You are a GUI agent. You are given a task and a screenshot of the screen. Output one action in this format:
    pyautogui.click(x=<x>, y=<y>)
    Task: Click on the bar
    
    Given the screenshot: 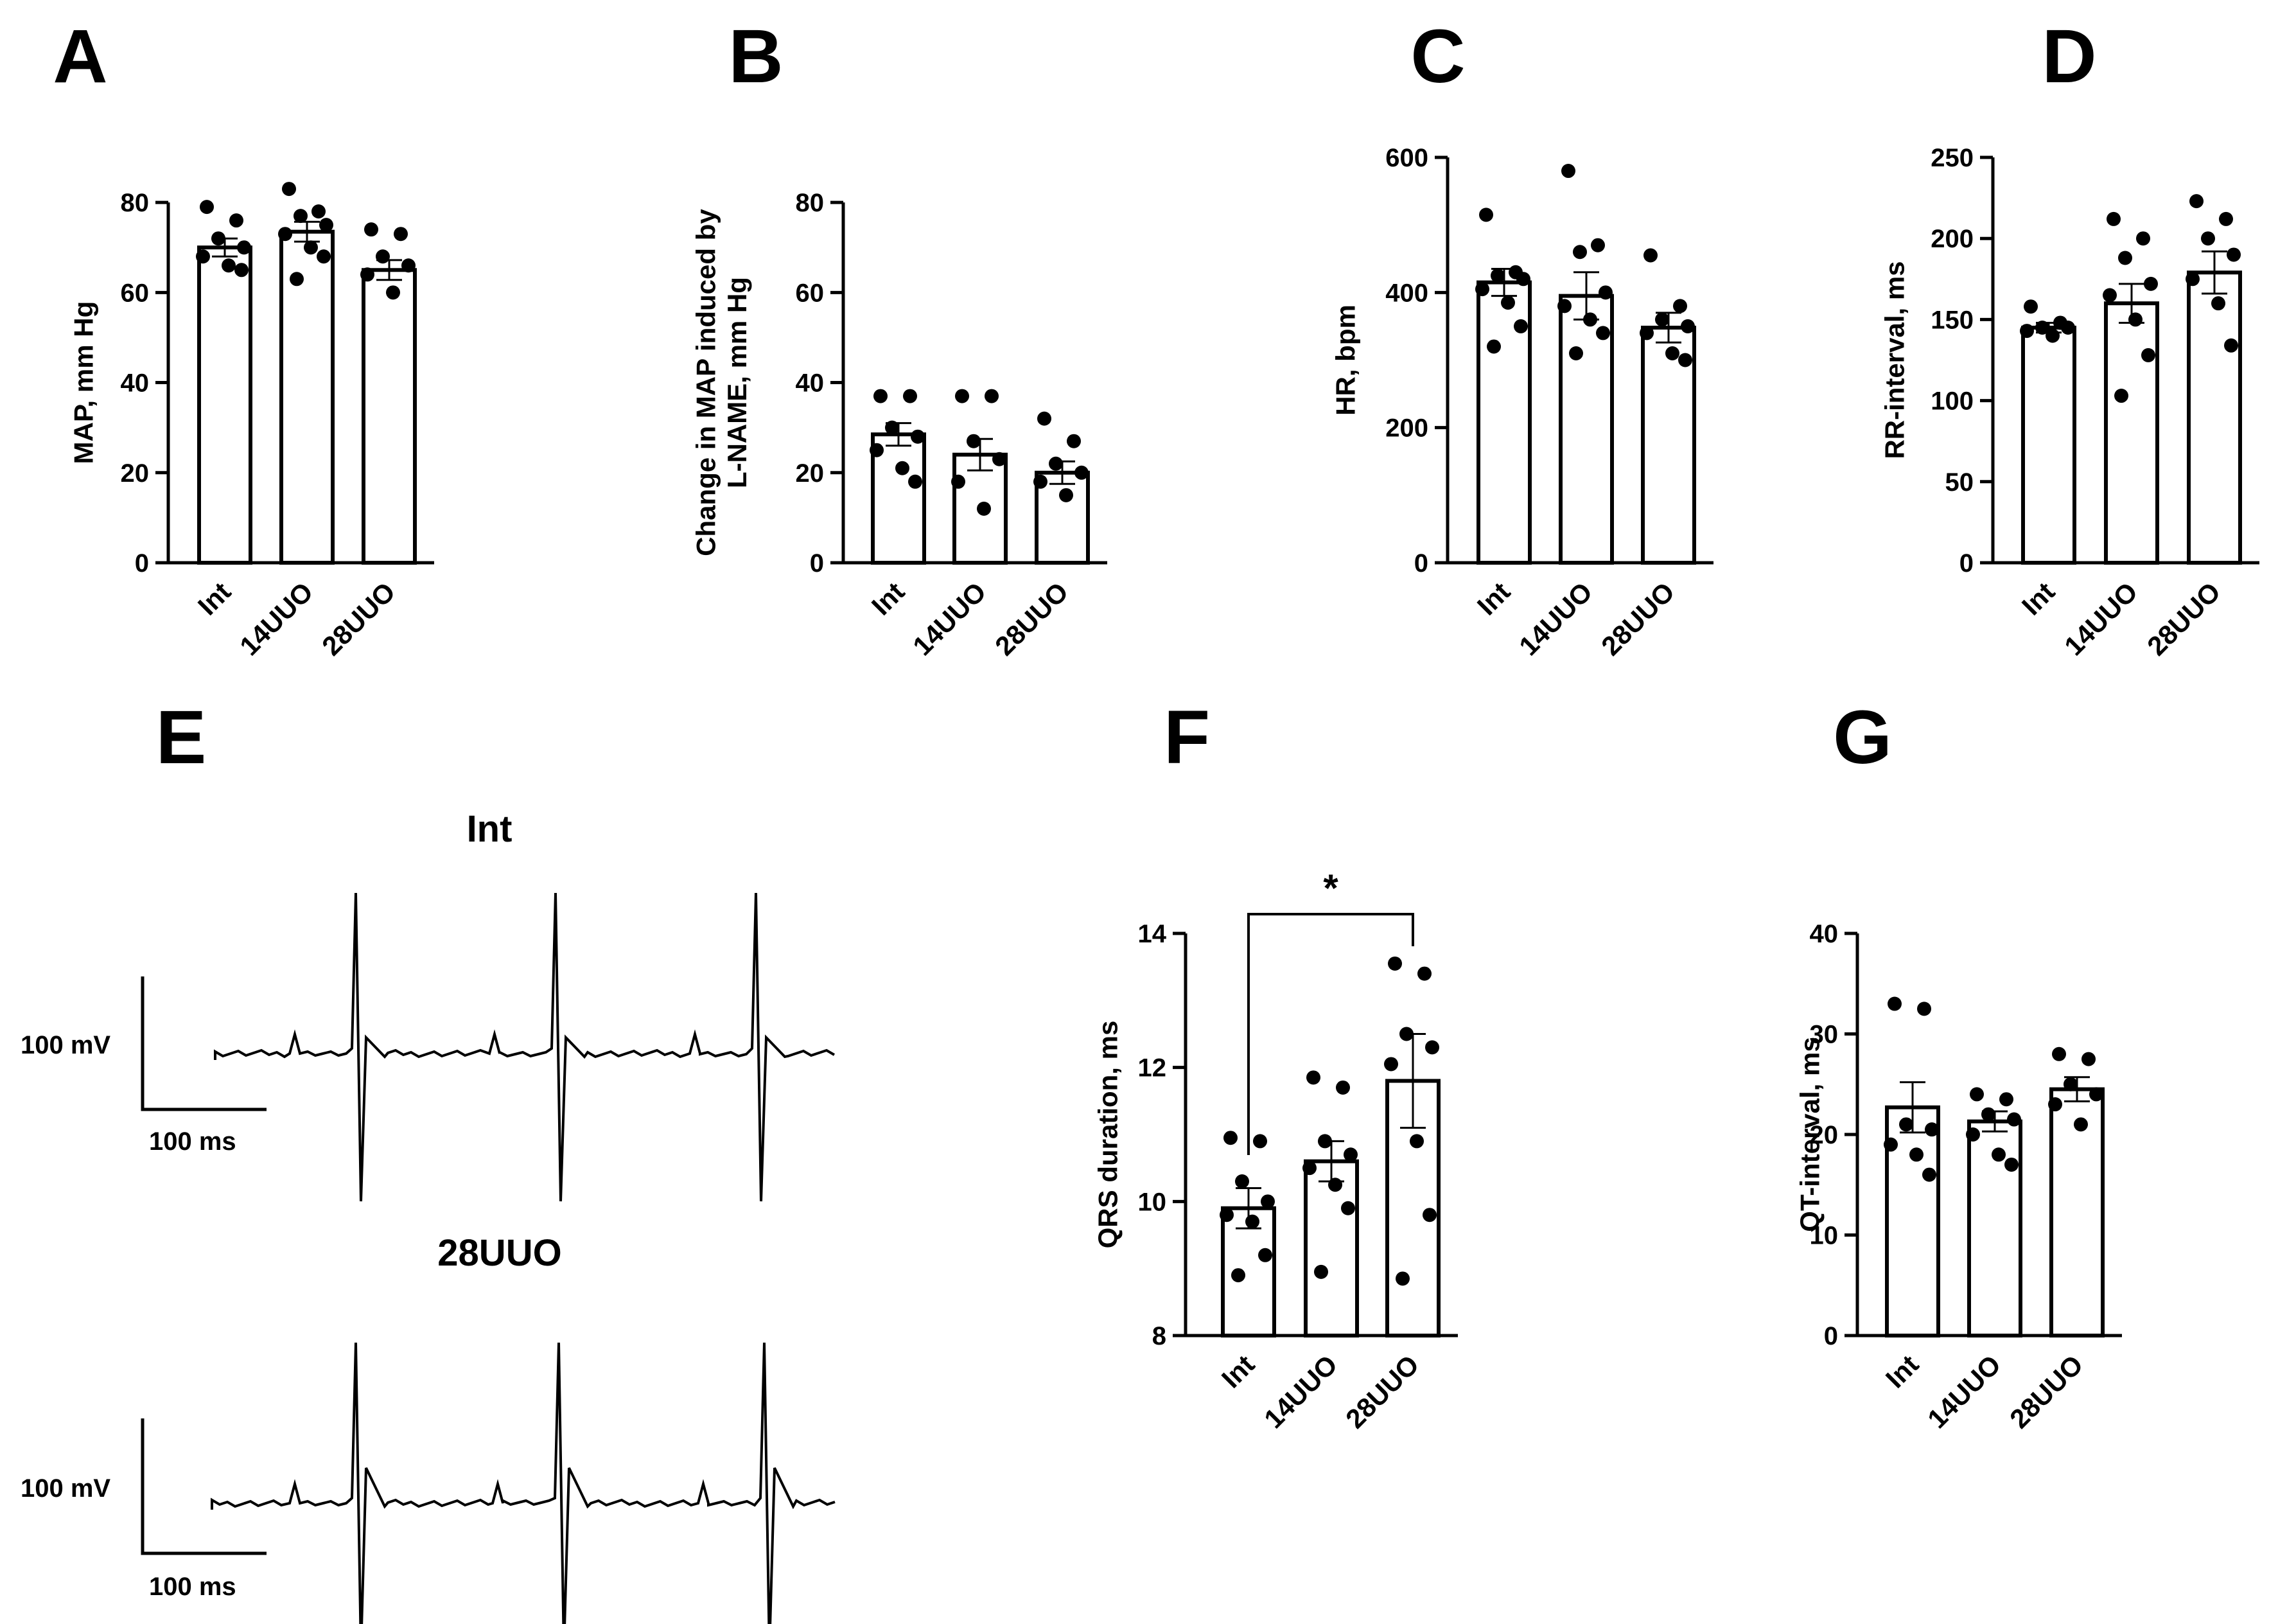 What is the action you would take?
    pyautogui.click(x=389, y=417)
    